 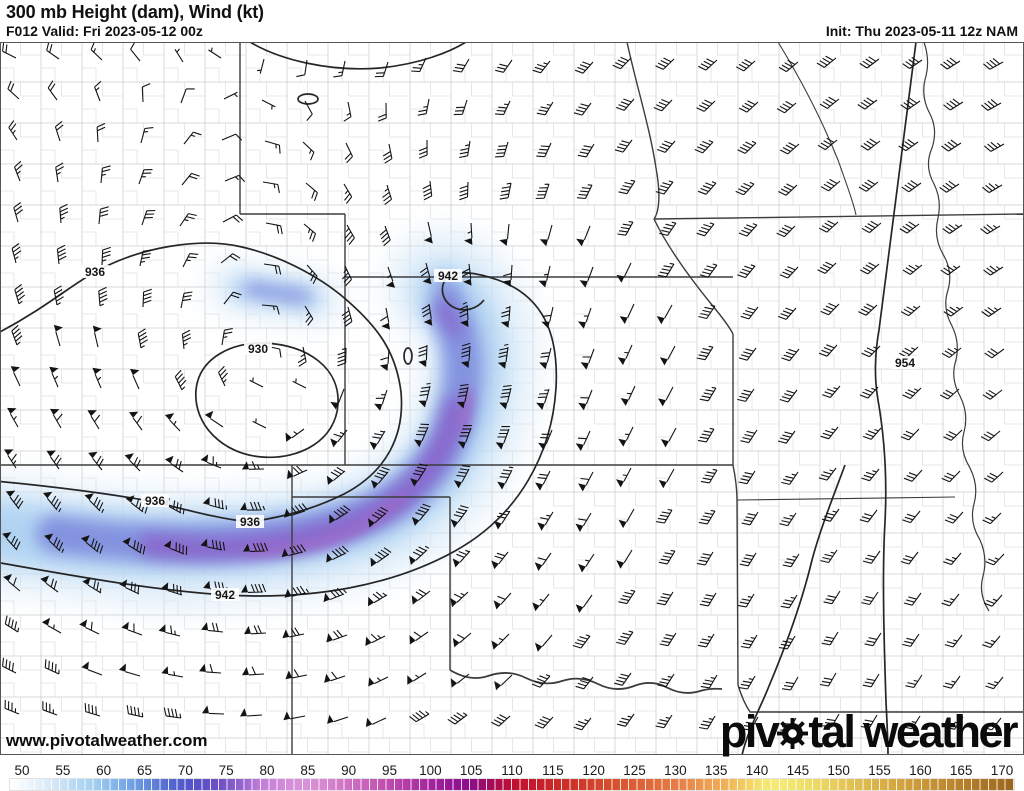 I want to click on colorbar-tick-60: 60, so click(x=104, y=770).